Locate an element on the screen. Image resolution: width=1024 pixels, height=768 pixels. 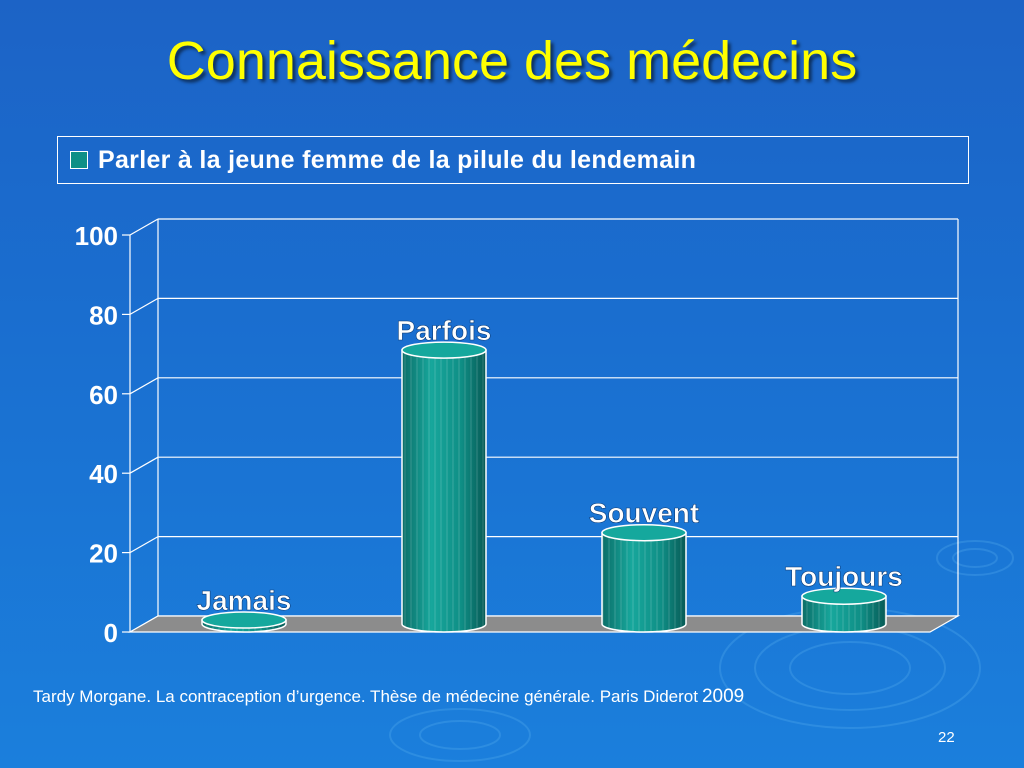
data-label-jamais: Jamais is located at coordinates (244, 600).